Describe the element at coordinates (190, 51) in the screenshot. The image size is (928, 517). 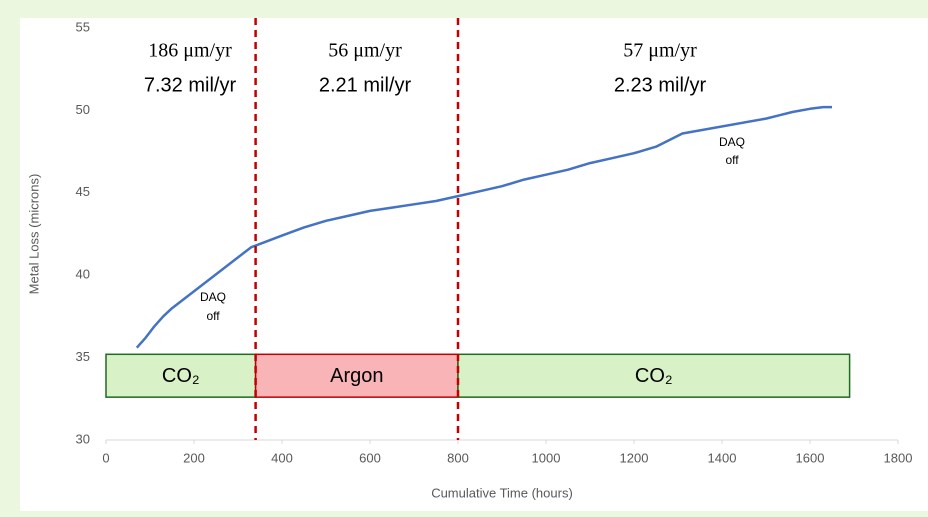
I see `annotation: 186 μm/yr` at that location.